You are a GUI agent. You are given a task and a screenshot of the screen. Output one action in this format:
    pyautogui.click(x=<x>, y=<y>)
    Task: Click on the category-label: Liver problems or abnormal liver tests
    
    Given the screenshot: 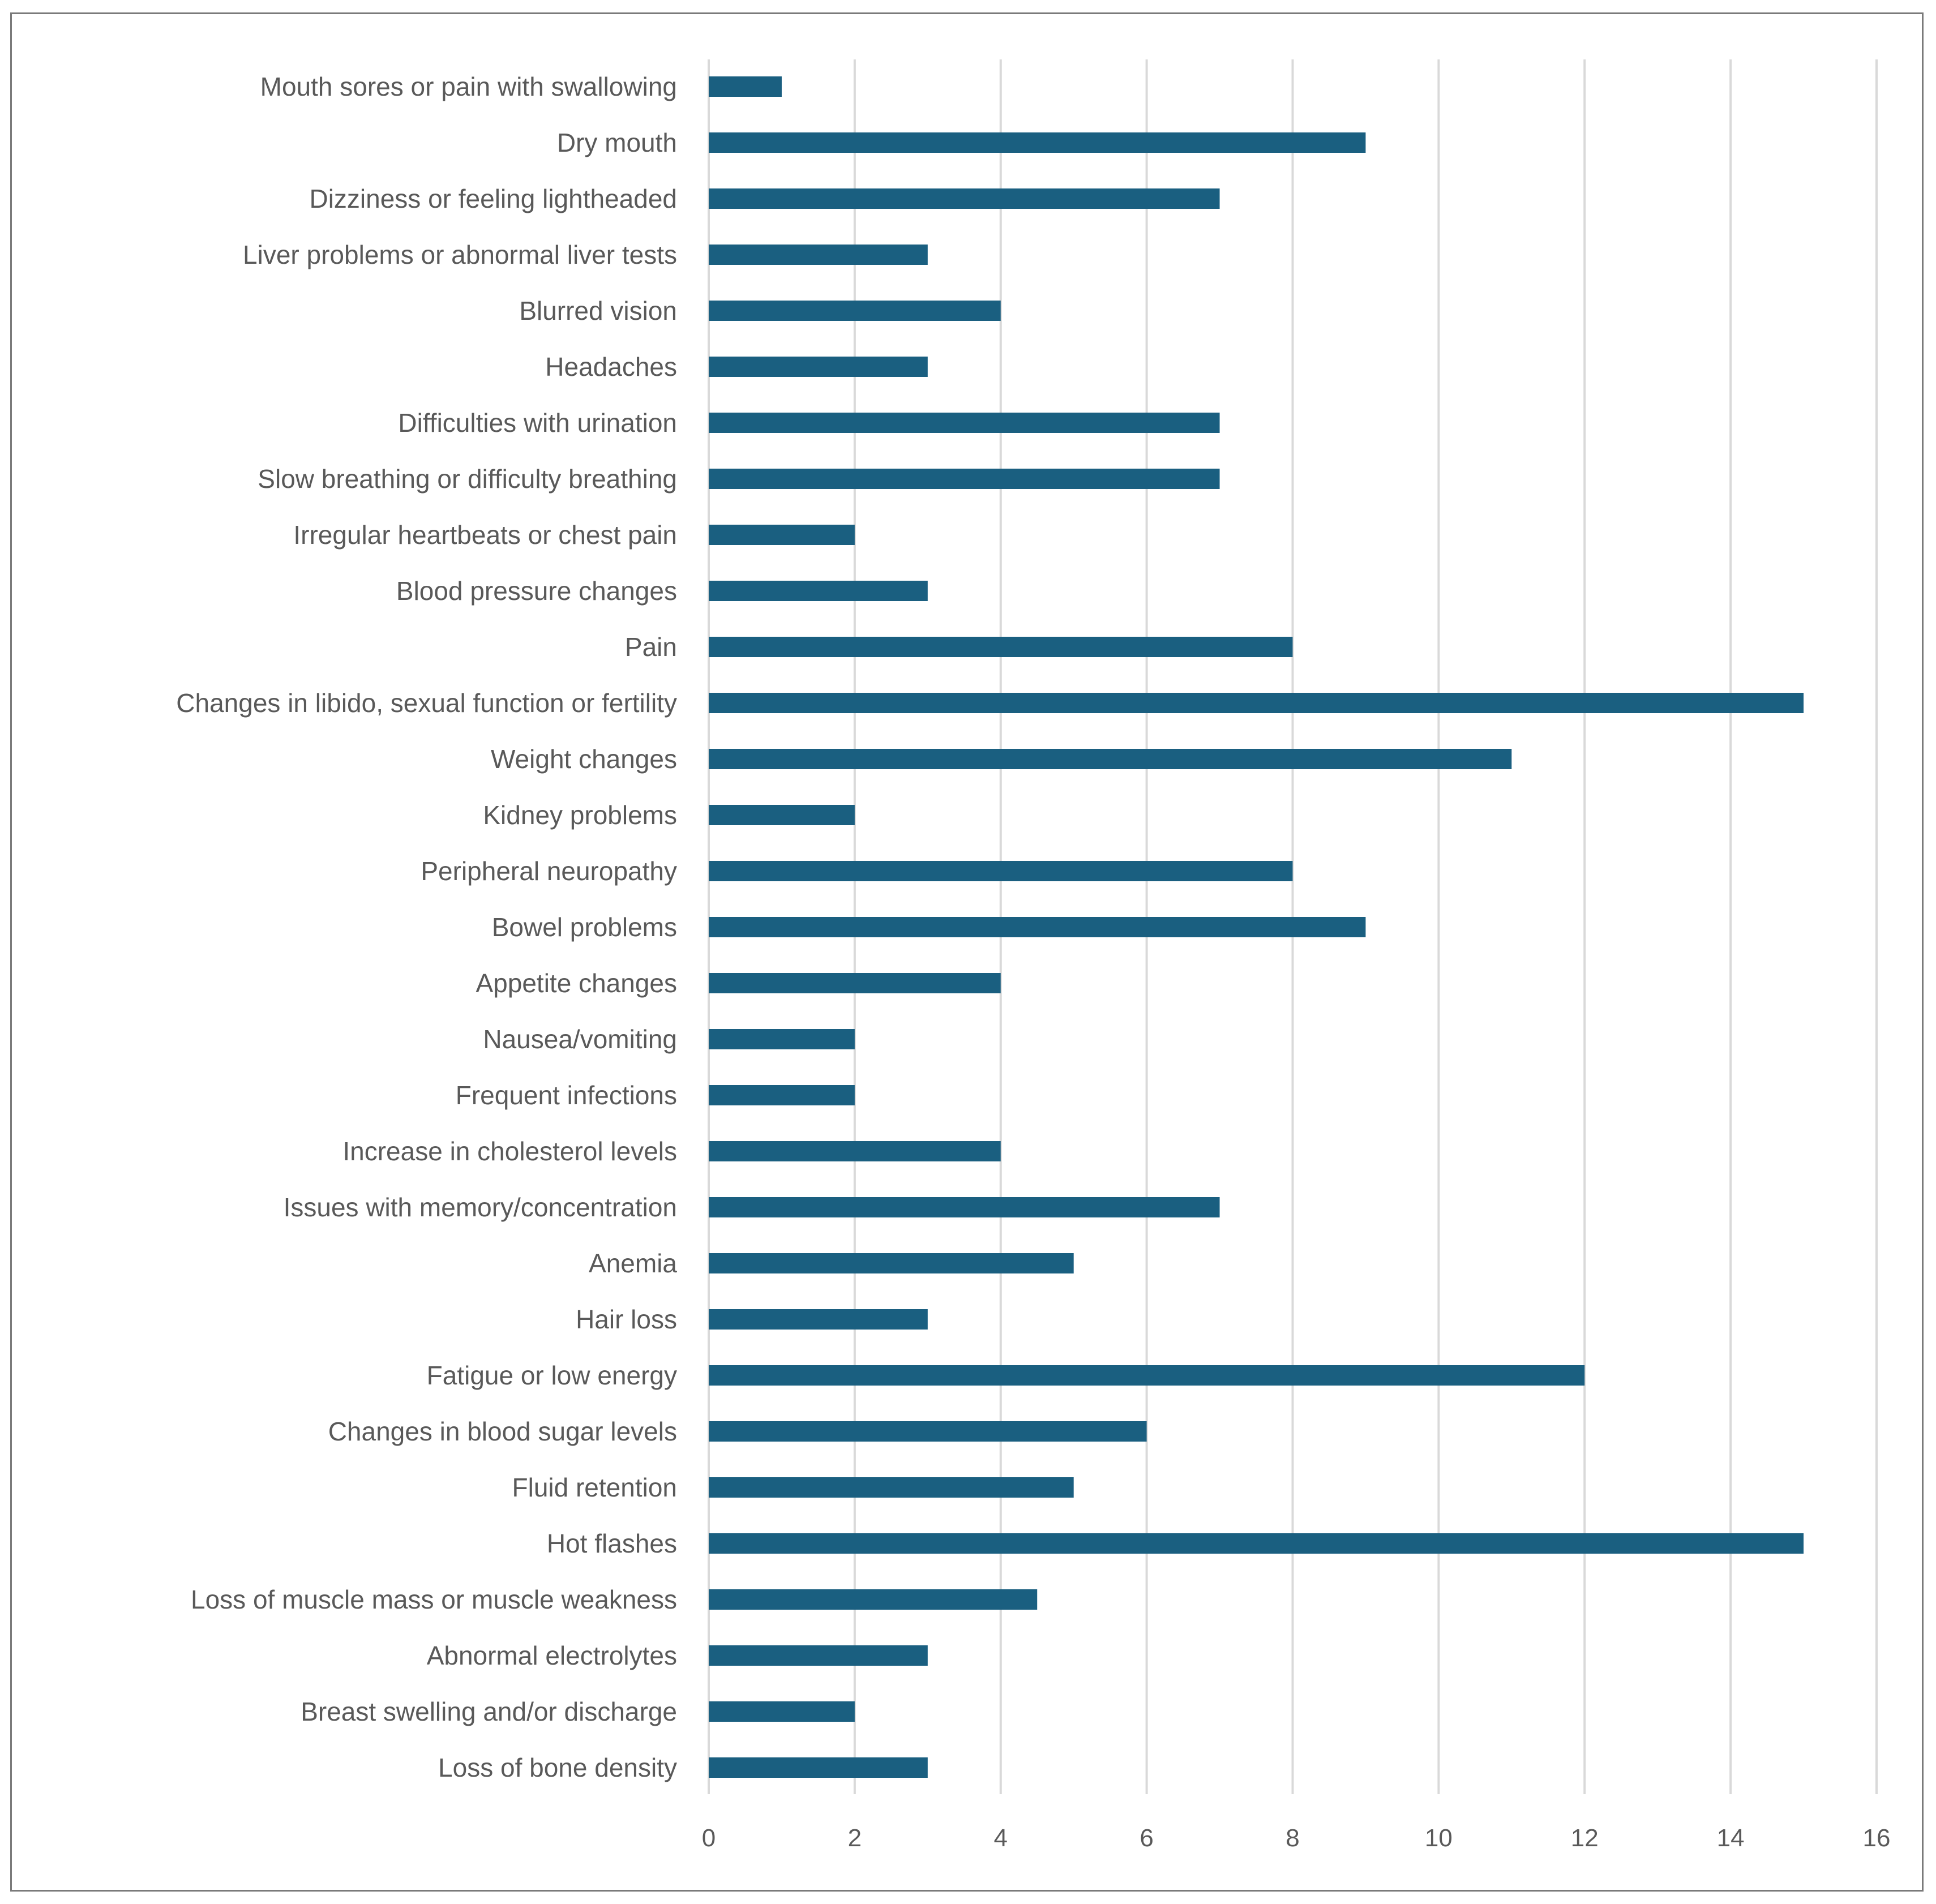 What is the action you would take?
    pyautogui.click(x=460, y=254)
    